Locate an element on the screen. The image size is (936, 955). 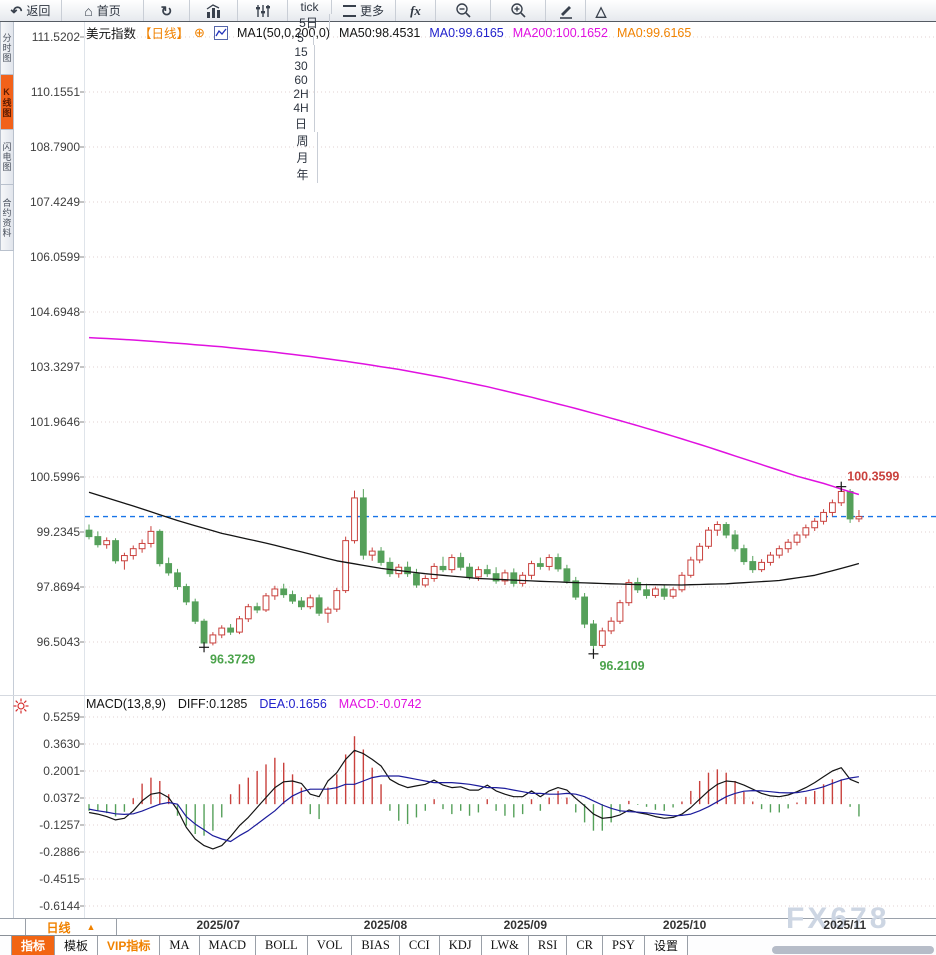
back-button: ↶ 返回 is located at coordinates (31, 10).